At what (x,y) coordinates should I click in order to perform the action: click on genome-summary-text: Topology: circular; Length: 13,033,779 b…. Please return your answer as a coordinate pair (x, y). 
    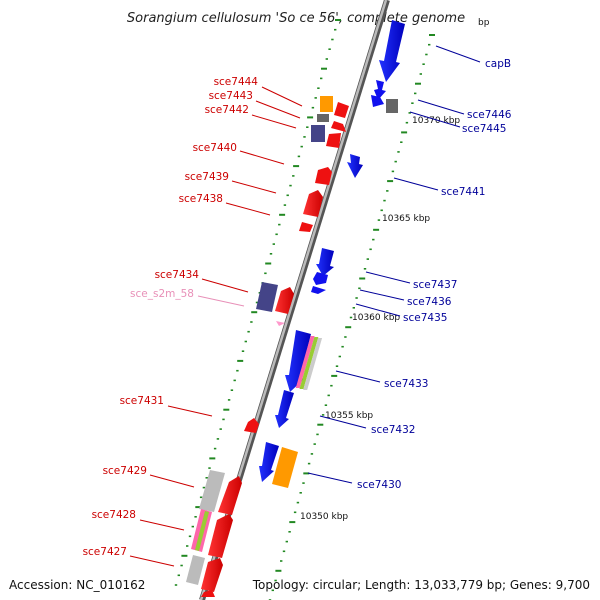
    Looking at the image, I should click on (421, 585).